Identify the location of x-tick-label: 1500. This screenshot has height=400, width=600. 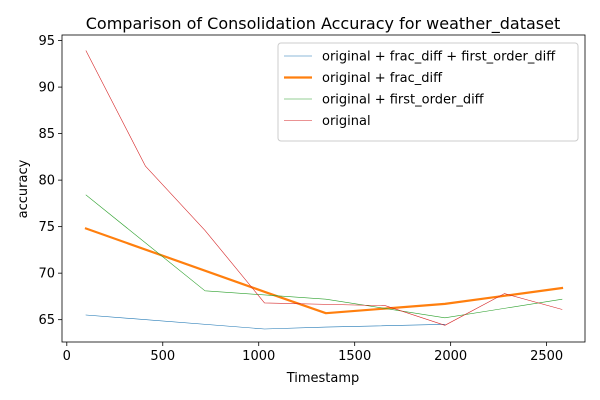
(354, 356).